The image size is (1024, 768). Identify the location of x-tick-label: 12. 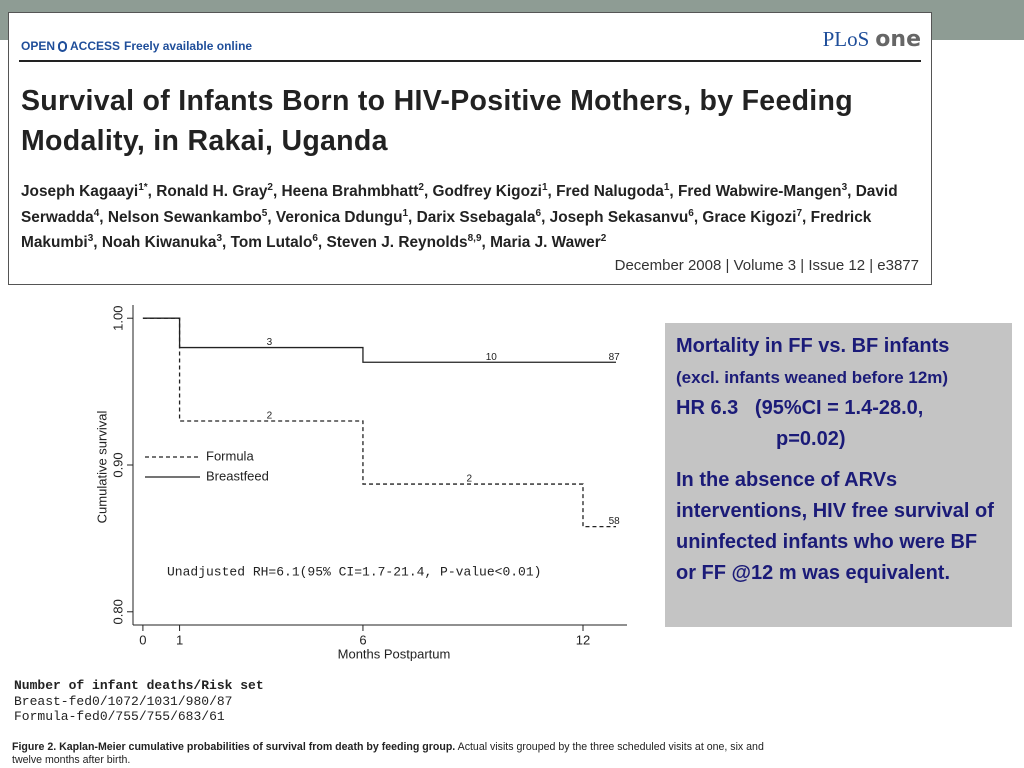
(583, 639).